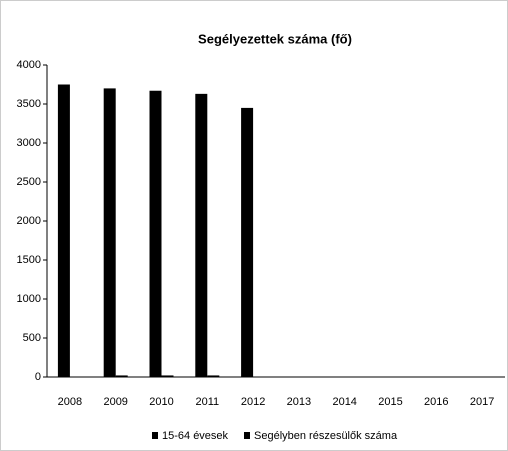 The width and height of the screenshot is (508, 451). Describe the element at coordinates (344, 402) in the screenshot. I see `x-tick-label: 2014` at that location.